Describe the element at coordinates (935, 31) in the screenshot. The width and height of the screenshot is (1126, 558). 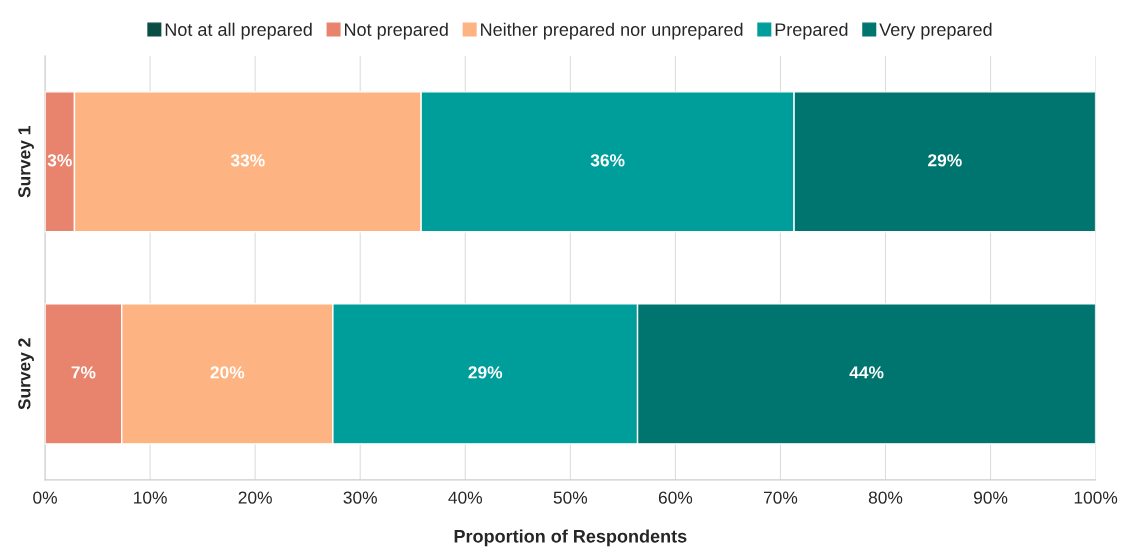
I see `legend-label: Very prepared` at that location.